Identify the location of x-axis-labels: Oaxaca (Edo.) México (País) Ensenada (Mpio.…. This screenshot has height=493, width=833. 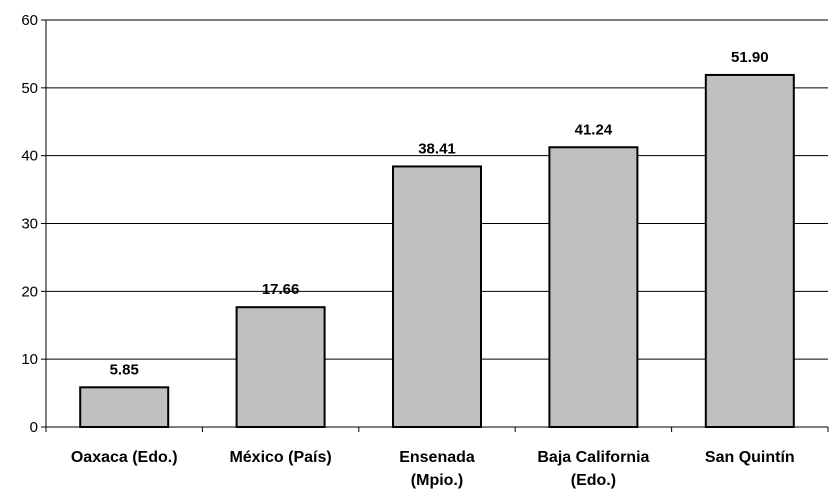
(433, 469).